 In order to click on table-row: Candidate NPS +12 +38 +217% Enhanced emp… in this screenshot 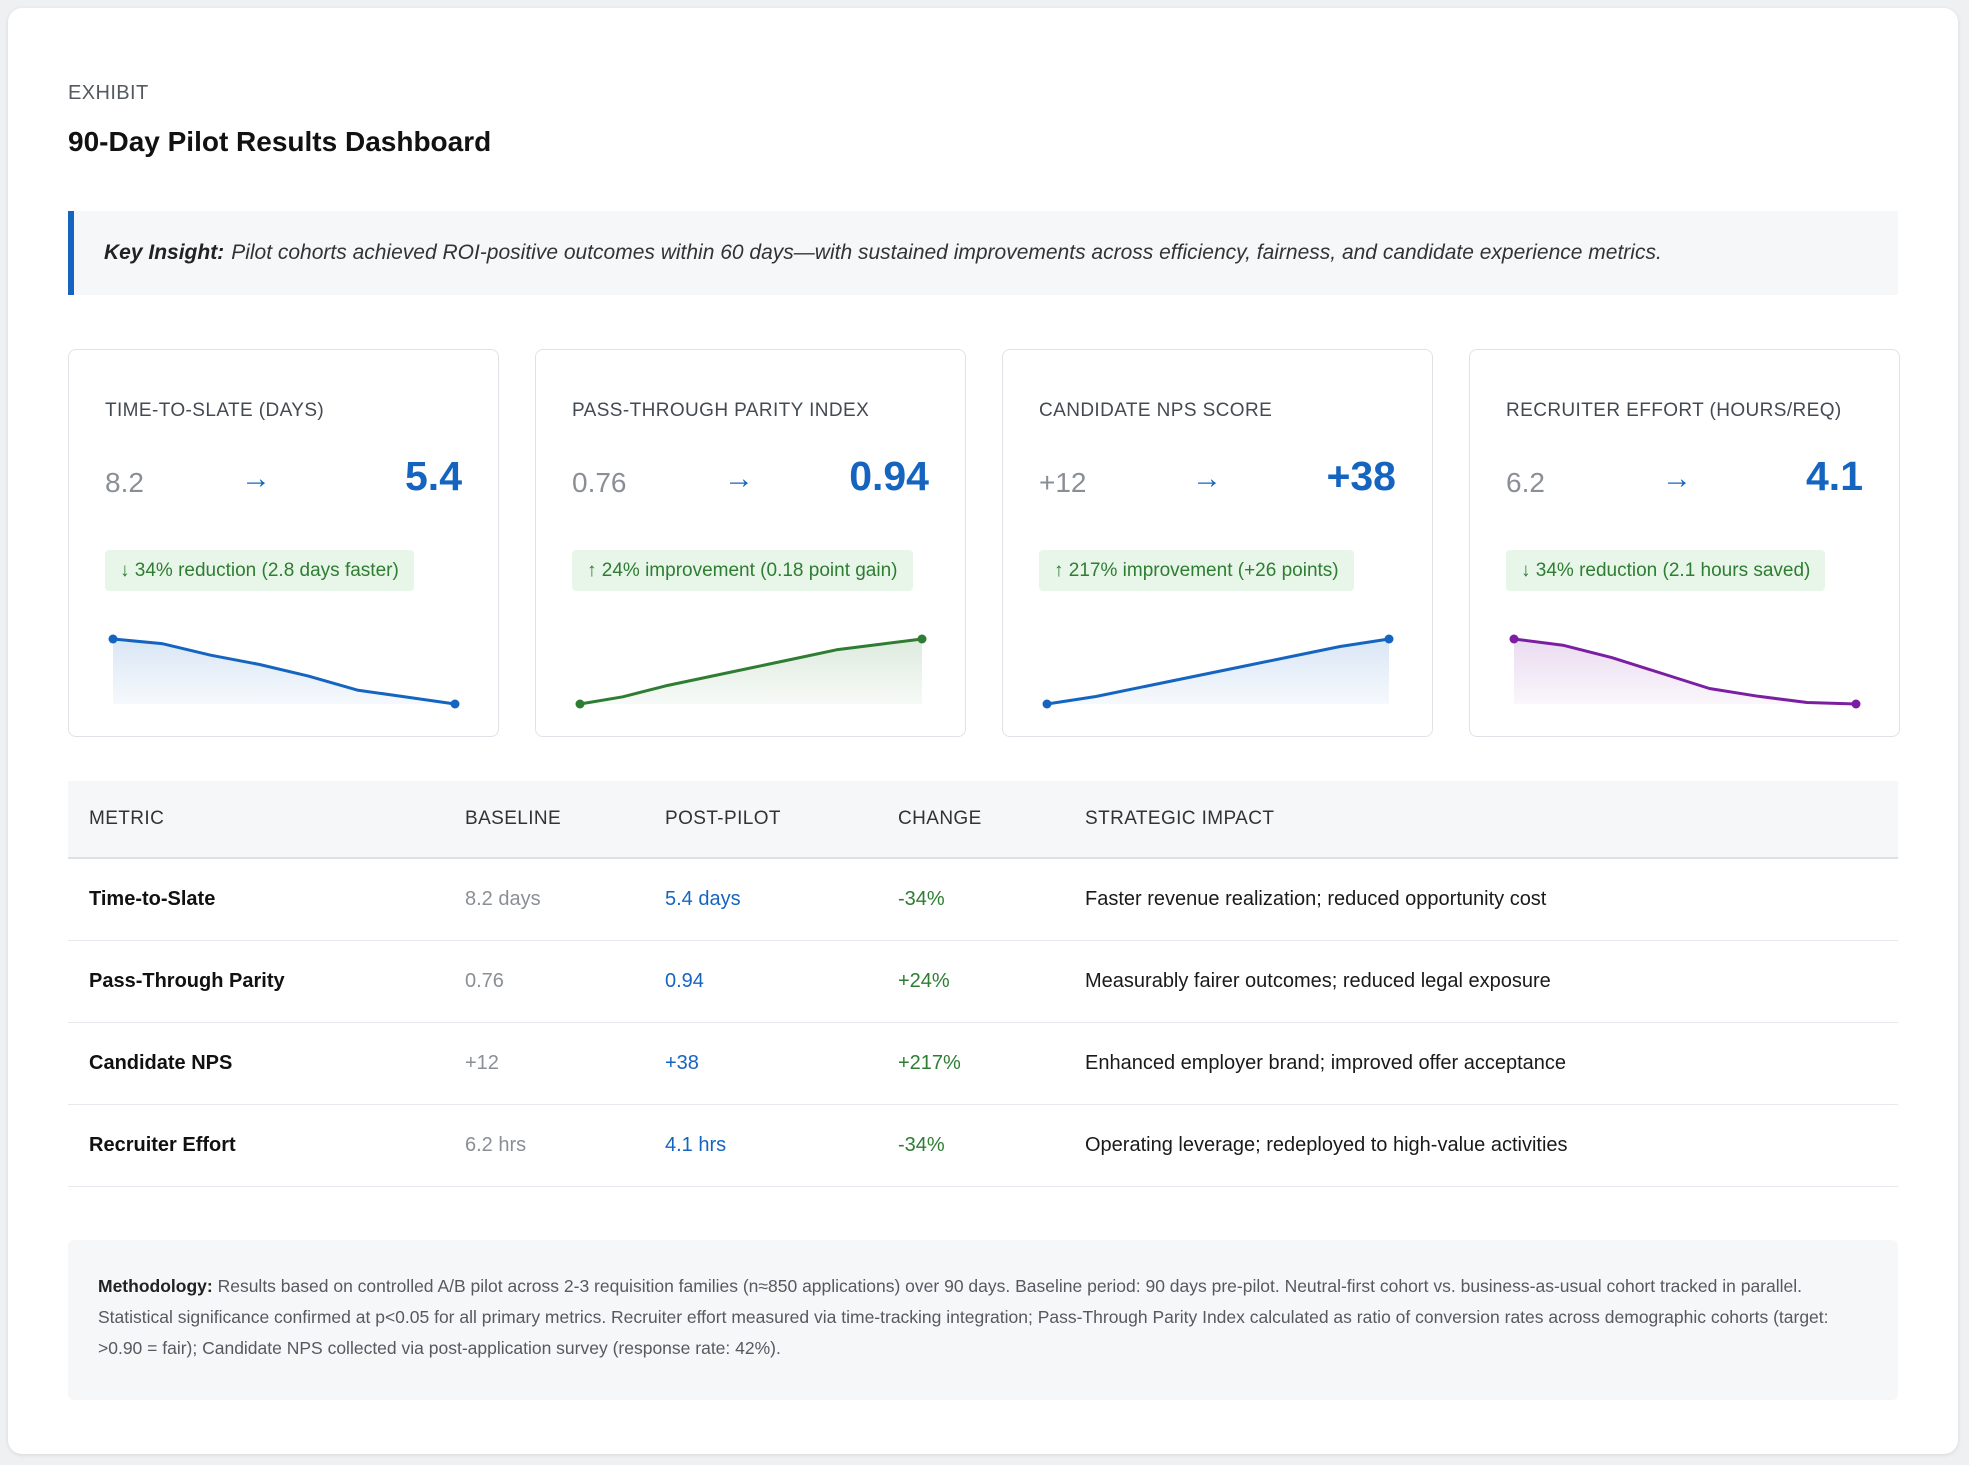, I will do `click(983, 1064)`.